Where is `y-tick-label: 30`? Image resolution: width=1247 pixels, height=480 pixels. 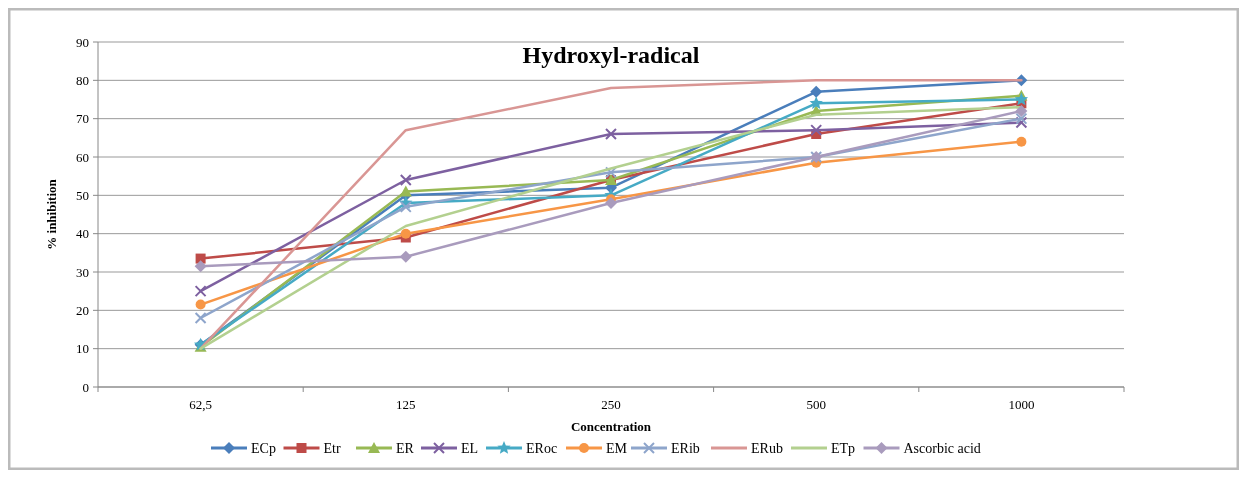
y-tick-label: 30 is located at coordinates (82, 272).